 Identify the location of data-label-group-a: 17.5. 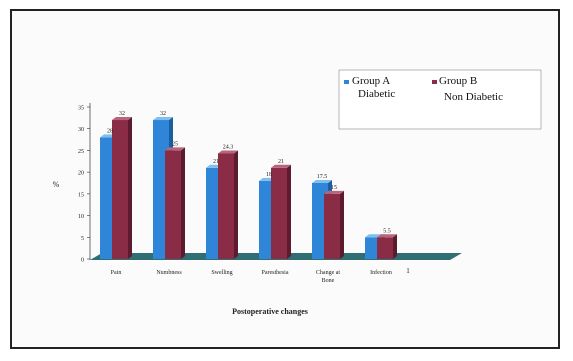
(322, 177).